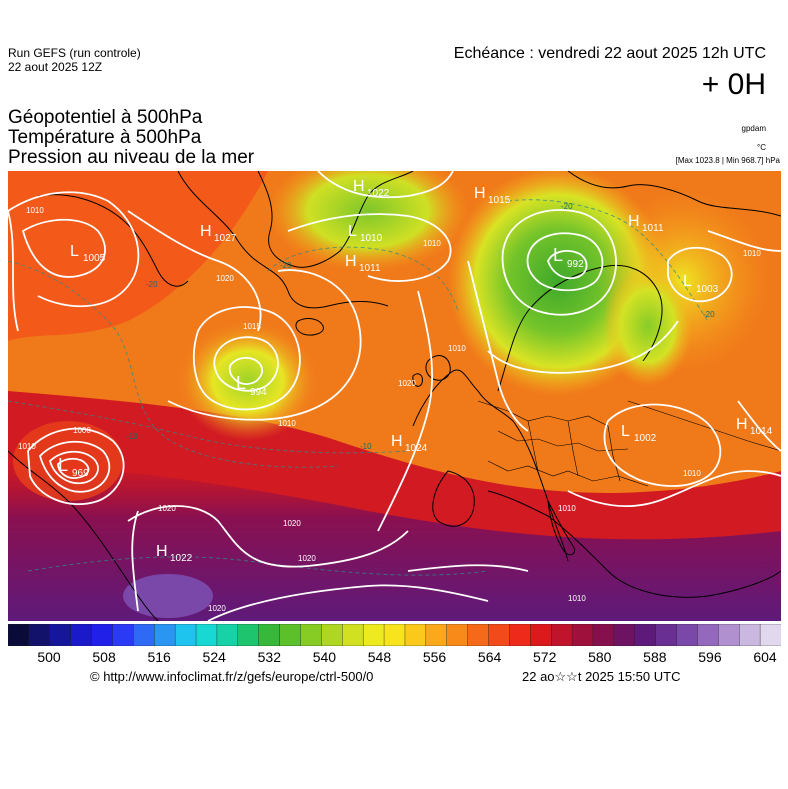  What do you see at coordinates (363, 263) in the screenshot?
I see `pressure-center: H 1011` at bounding box center [363, 263].